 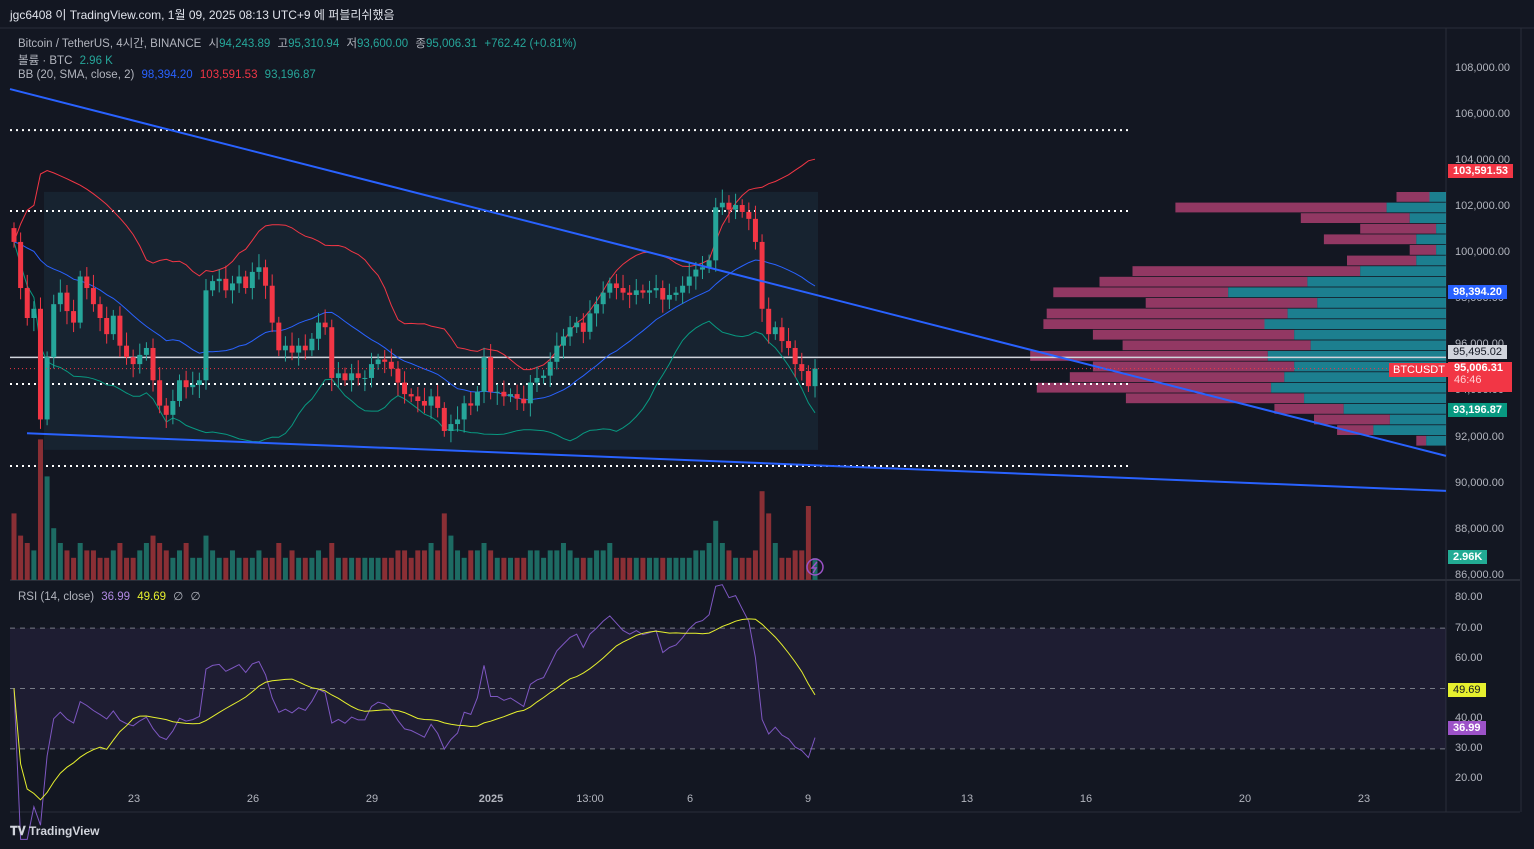 What do you see at coordinates (195, 597) in the screenshot?
I see `rsi-empty-2: ∅` at bounding box center [195, 597].